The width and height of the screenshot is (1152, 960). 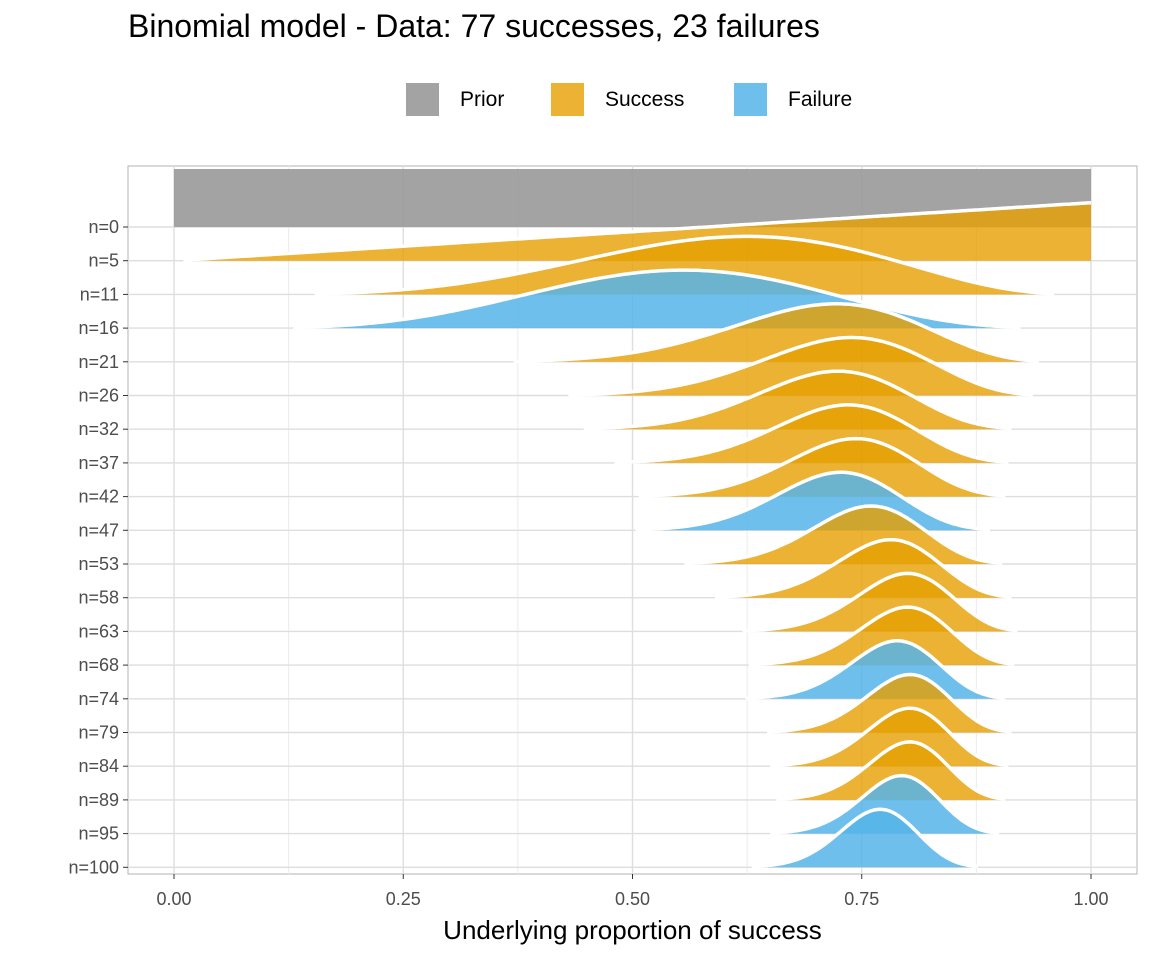 I want to click on x-tick-label: 1.00, so click(x=1090, y=899).